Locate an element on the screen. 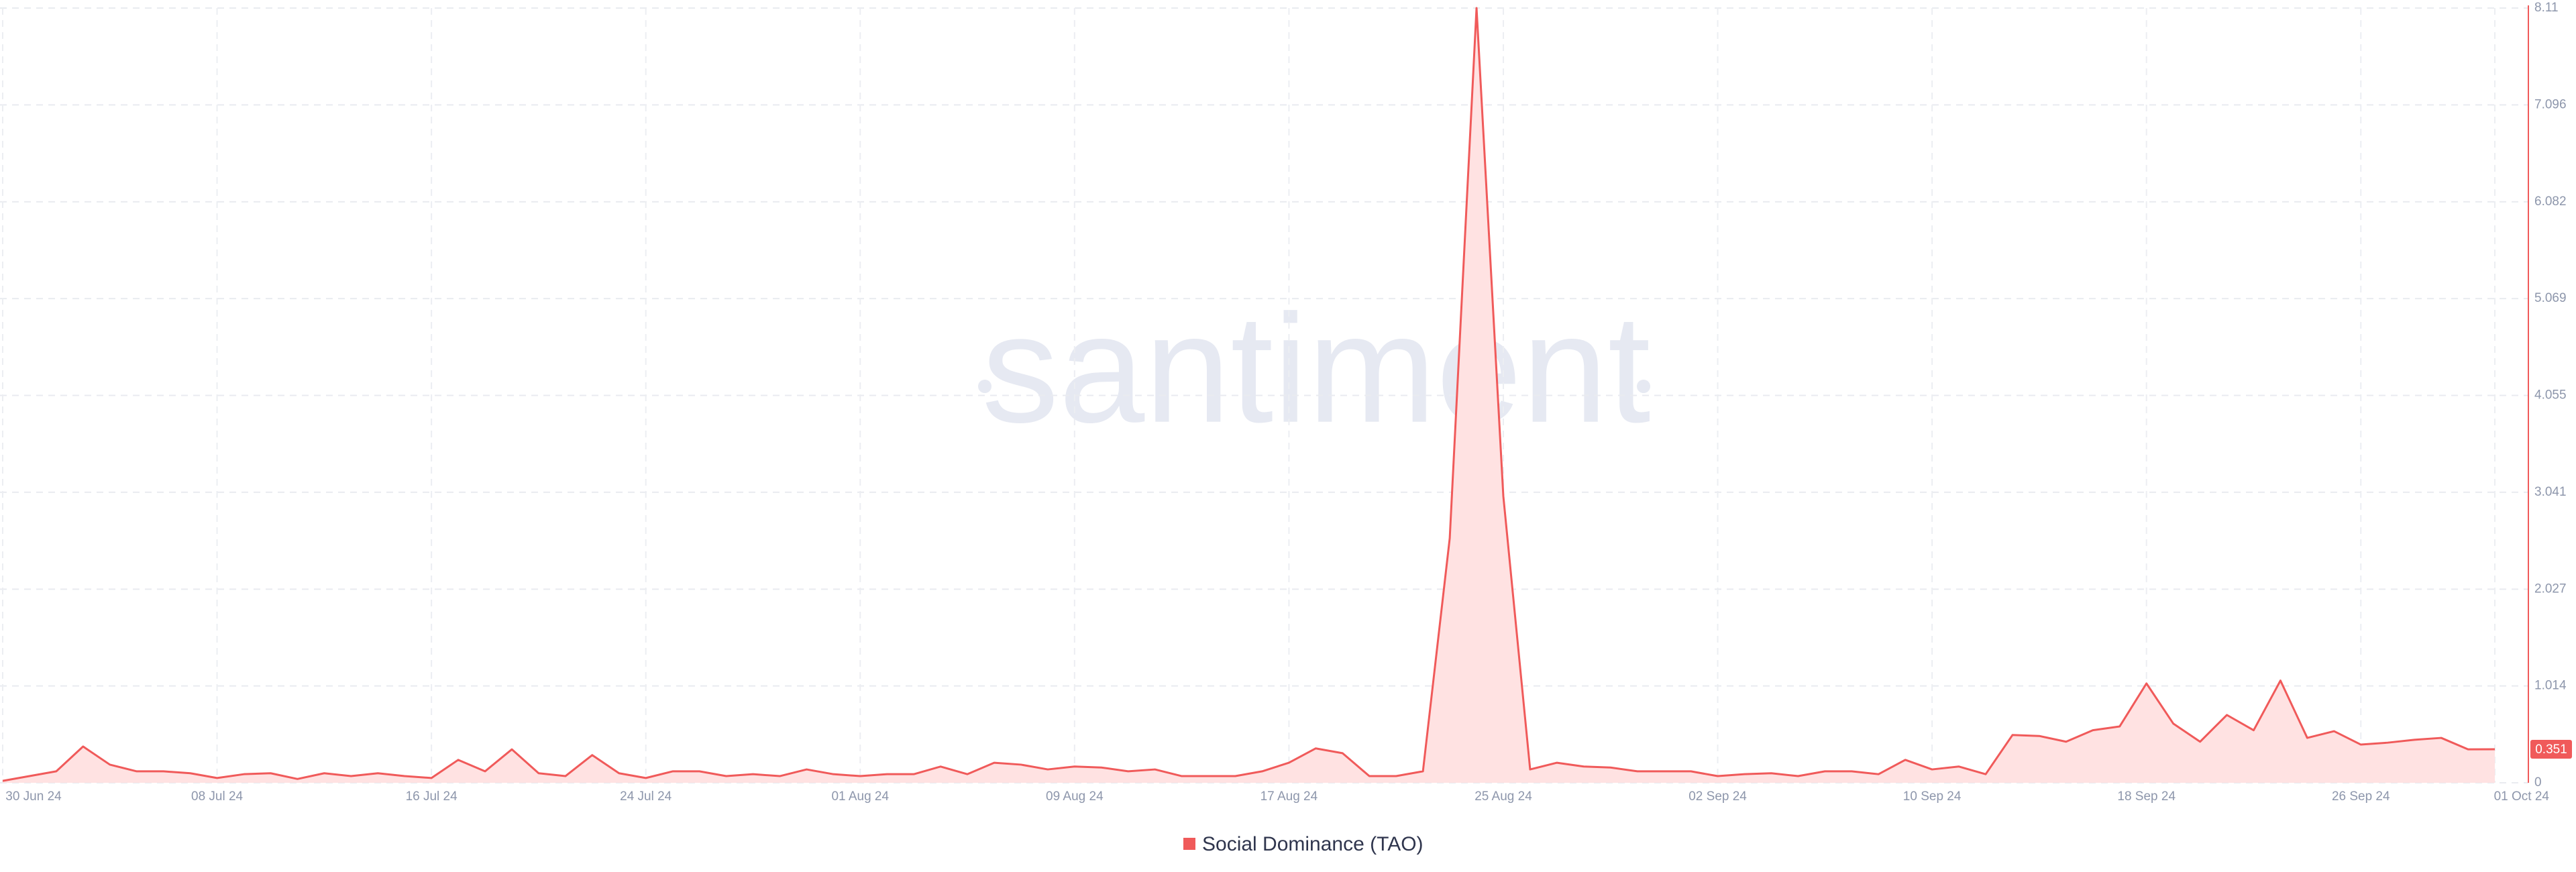 The height and width of the screenshot is (872, 2576). y-tick-label: 7.096 is located at coordinates (2550, 104).